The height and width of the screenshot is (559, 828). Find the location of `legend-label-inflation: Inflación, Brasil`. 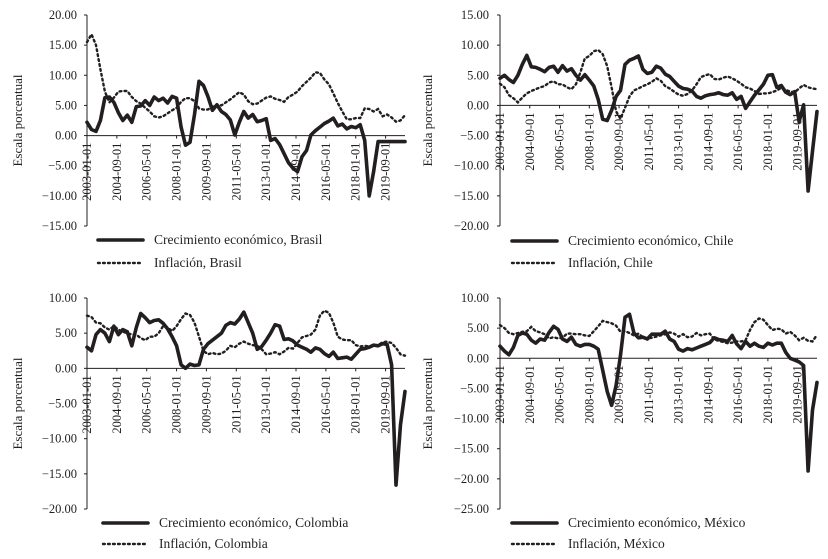

legend-label-inflation: Inflación, Brasil is located at coordinates (198, 262).